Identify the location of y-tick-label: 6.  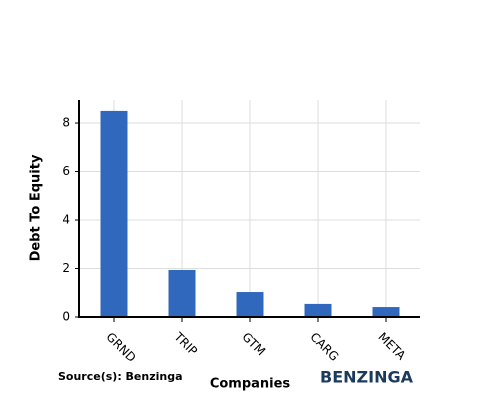
(66, 171).